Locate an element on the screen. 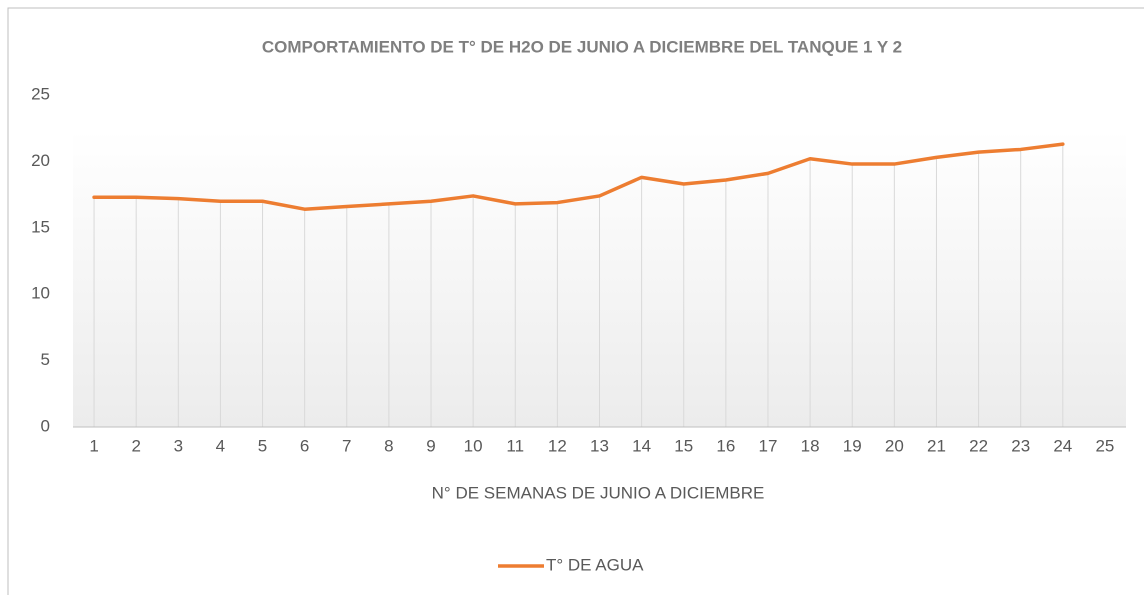  legend-label: T° DE AGUA is located at coordinates (595, 564).